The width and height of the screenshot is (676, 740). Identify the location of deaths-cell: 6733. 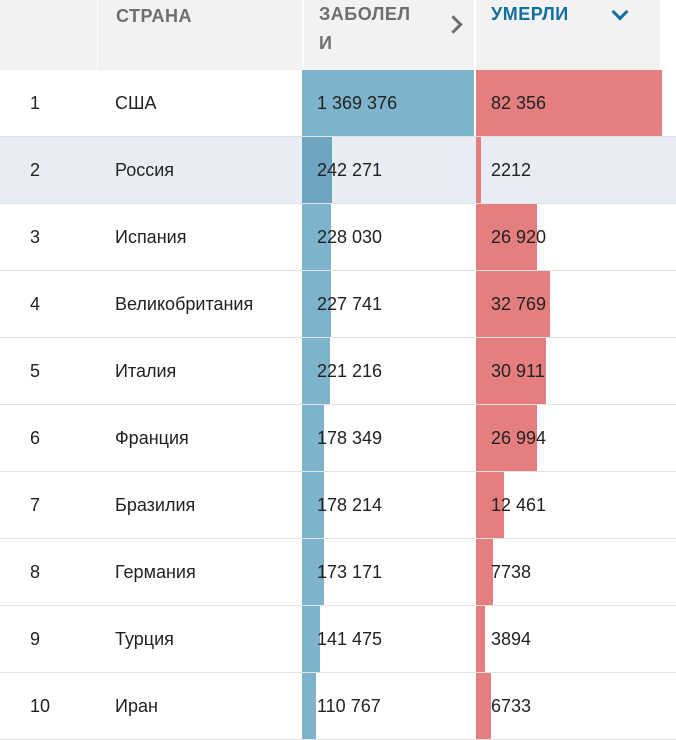
(569, 706).